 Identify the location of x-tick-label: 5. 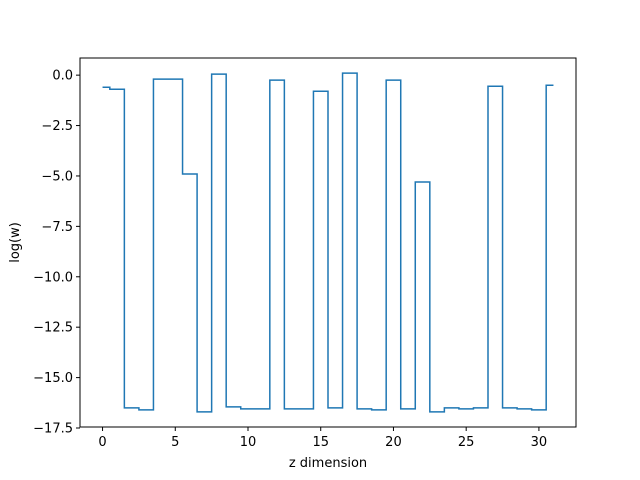
(175, 442).